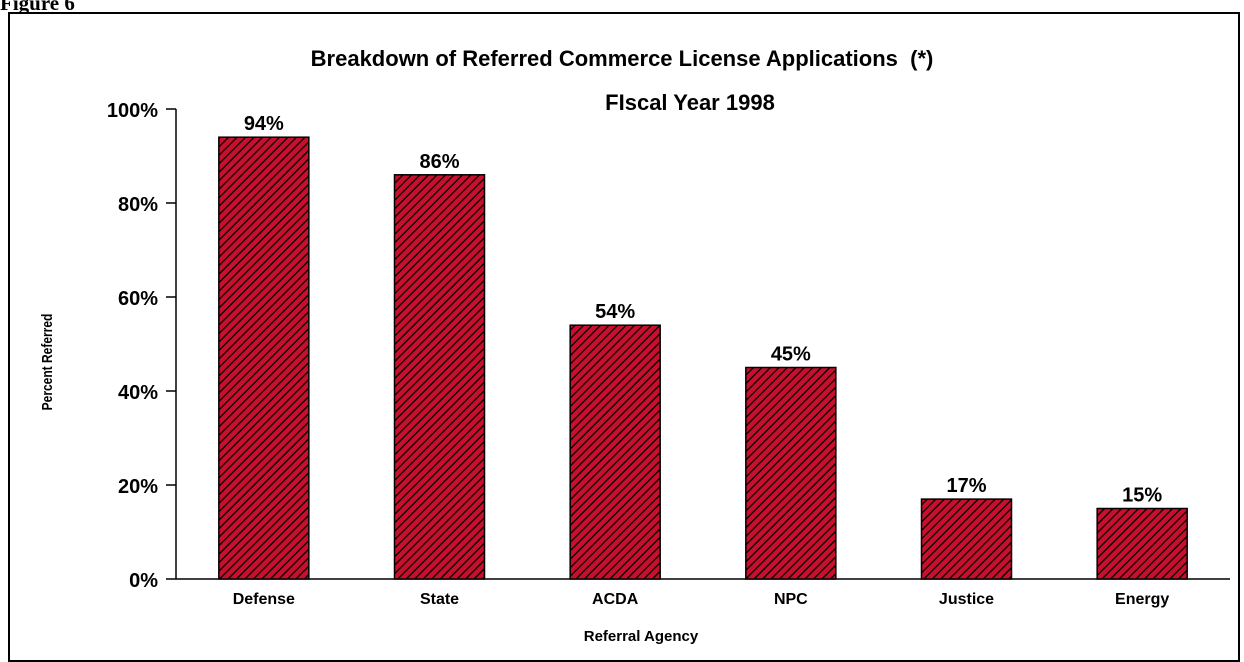  What do you see at coordinates (138, 393) in the screenshot?
I see `y-tick-label: 40%` at bounding box center [138, 393].